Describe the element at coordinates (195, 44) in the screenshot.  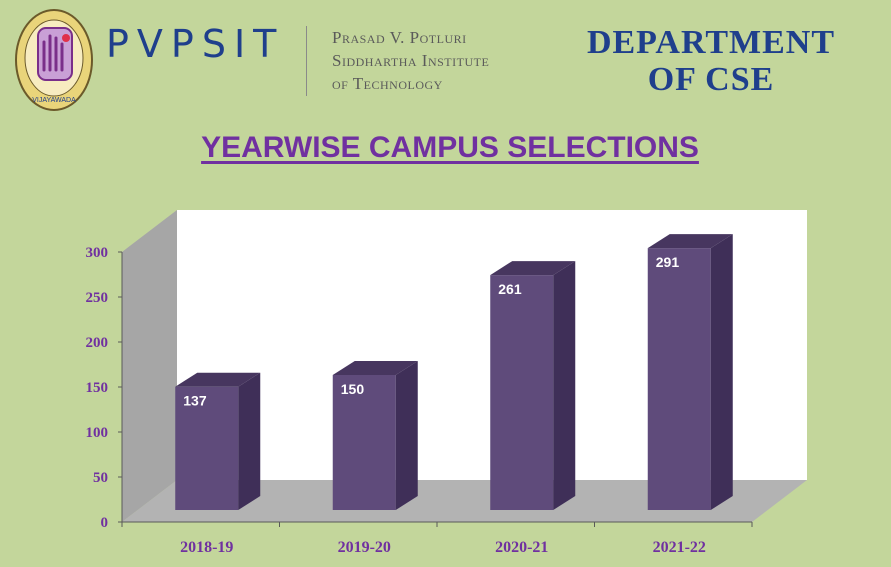
I see `brand-acronym: PVPSIT` at that location.